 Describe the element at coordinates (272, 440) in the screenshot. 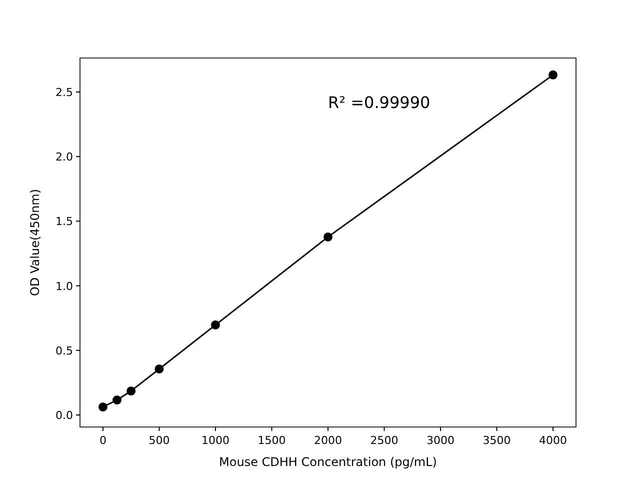

I see `x-tick-label: 1500` at that location.